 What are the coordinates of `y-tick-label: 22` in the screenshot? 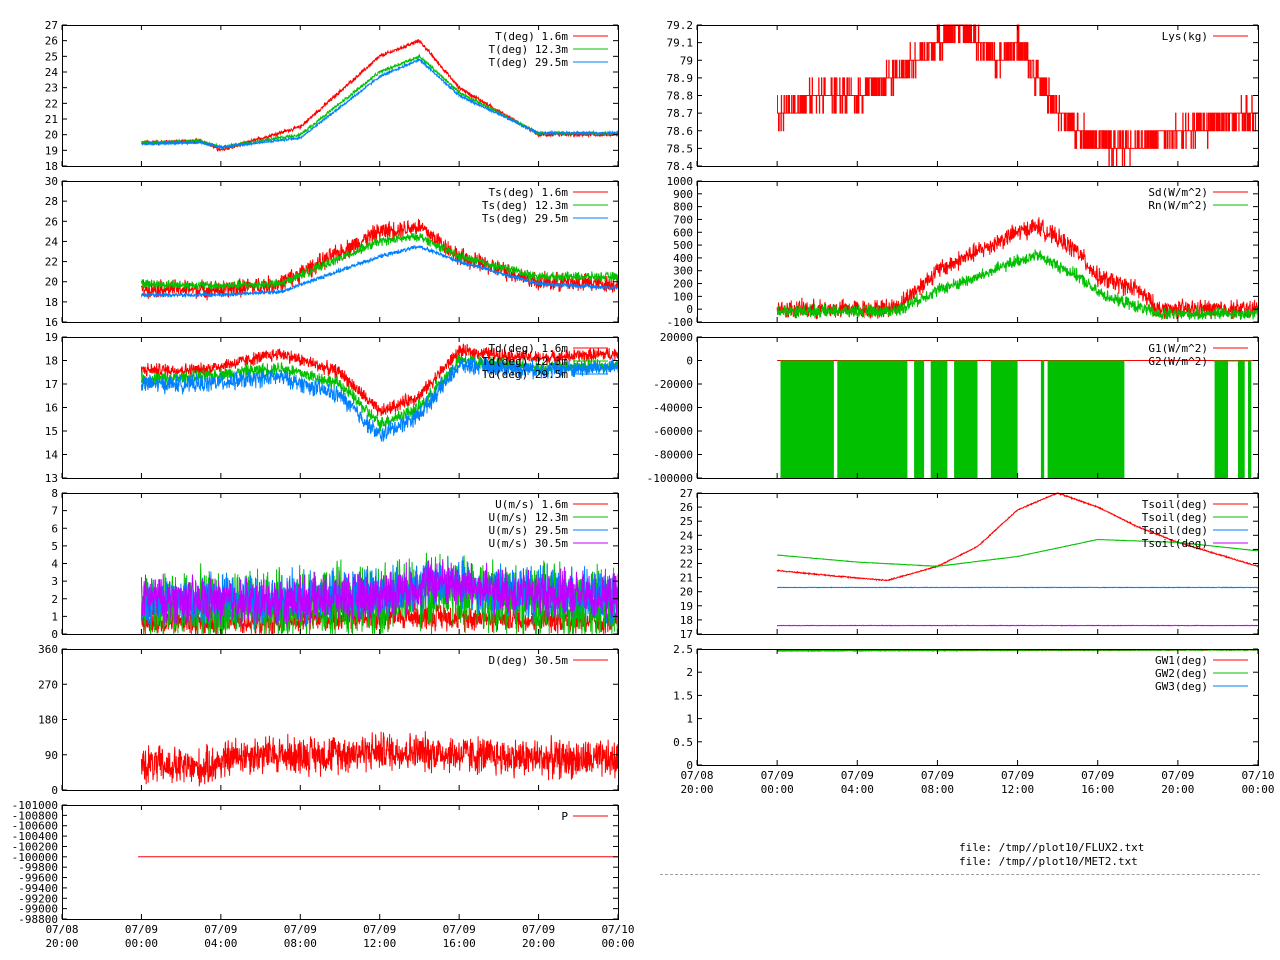 It's located at (51, 262).